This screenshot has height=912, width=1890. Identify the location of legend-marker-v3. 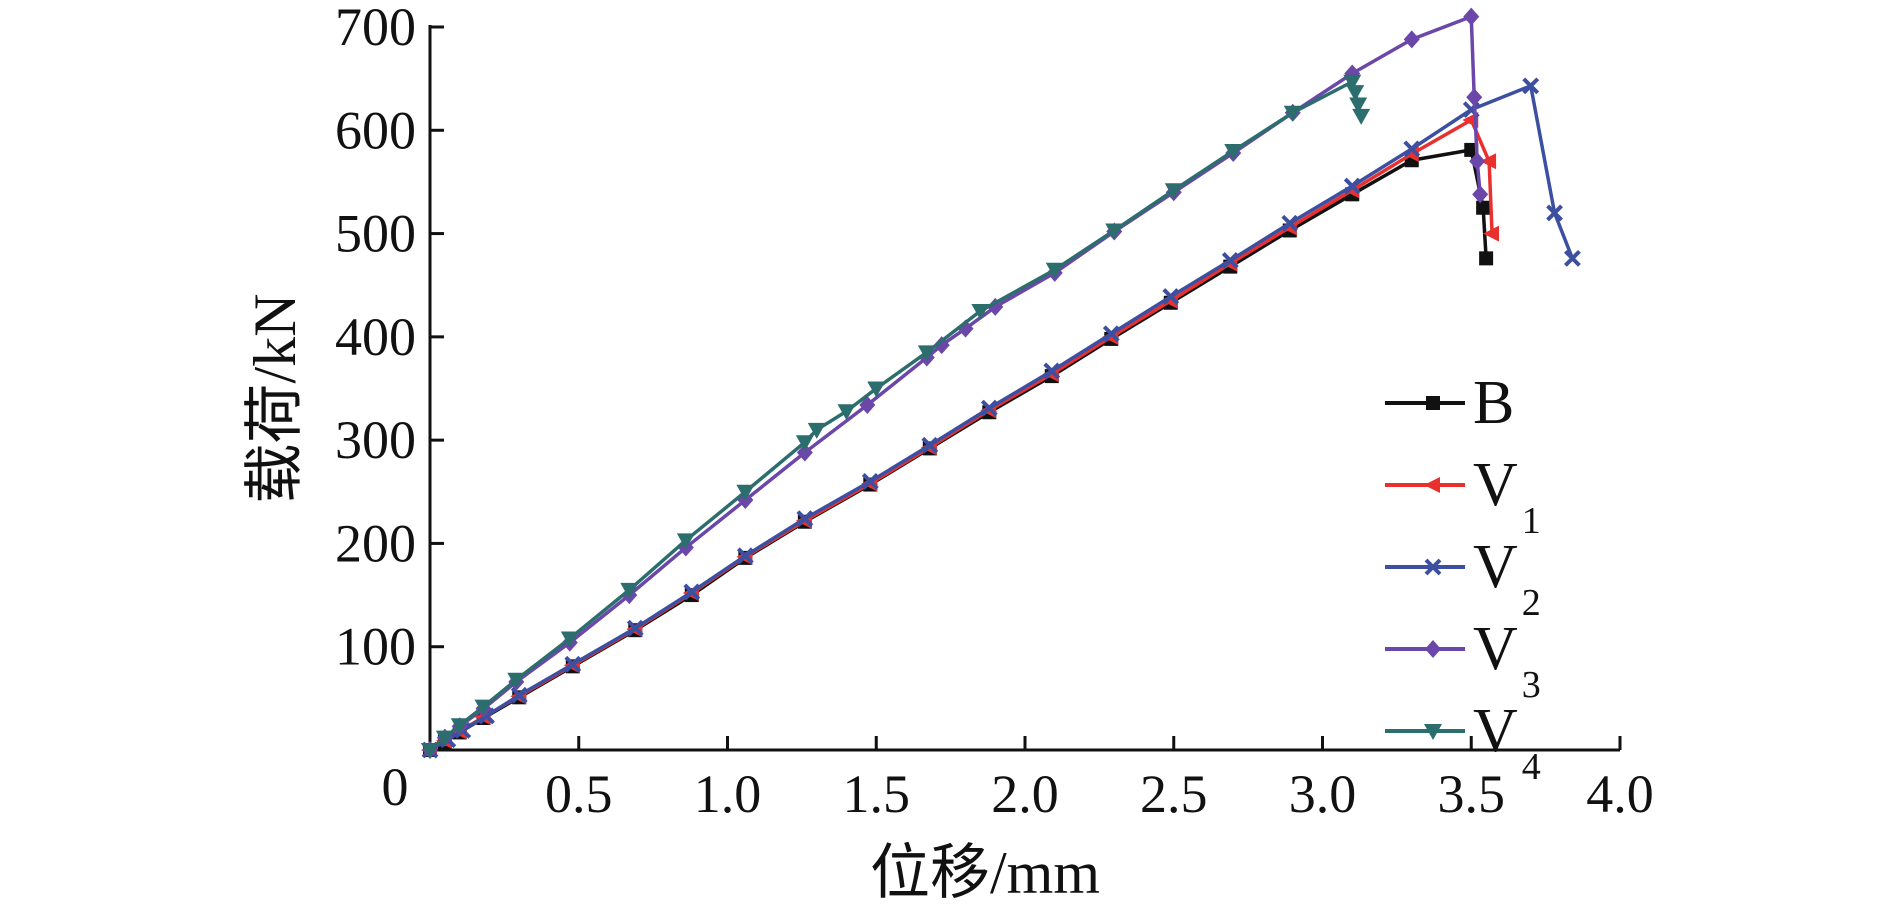
(1433, 649).